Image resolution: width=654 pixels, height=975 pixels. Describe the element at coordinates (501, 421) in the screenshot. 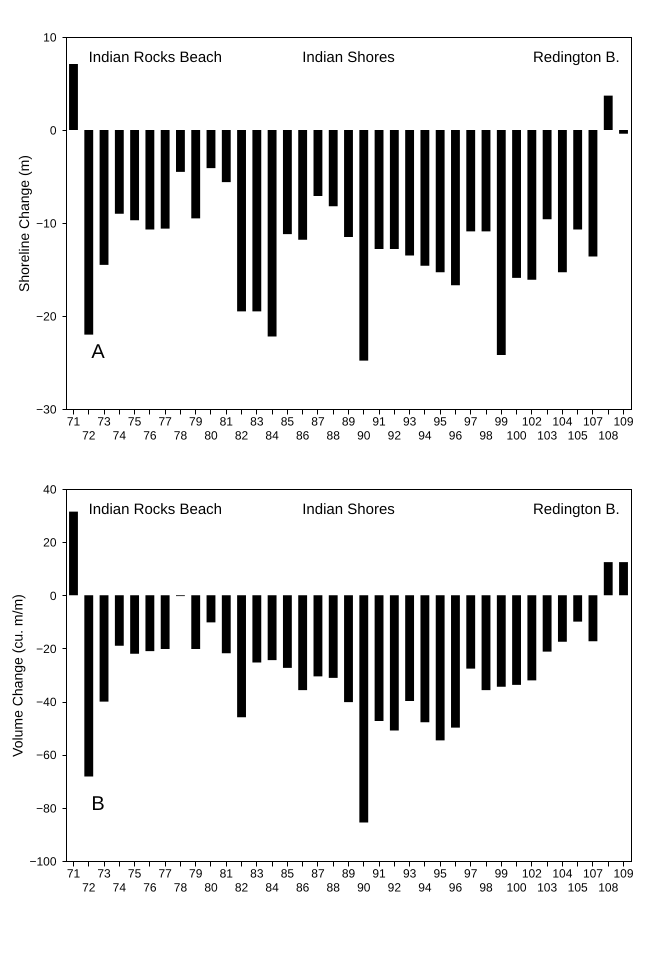

I see `x-tick-label: 99` at that location.